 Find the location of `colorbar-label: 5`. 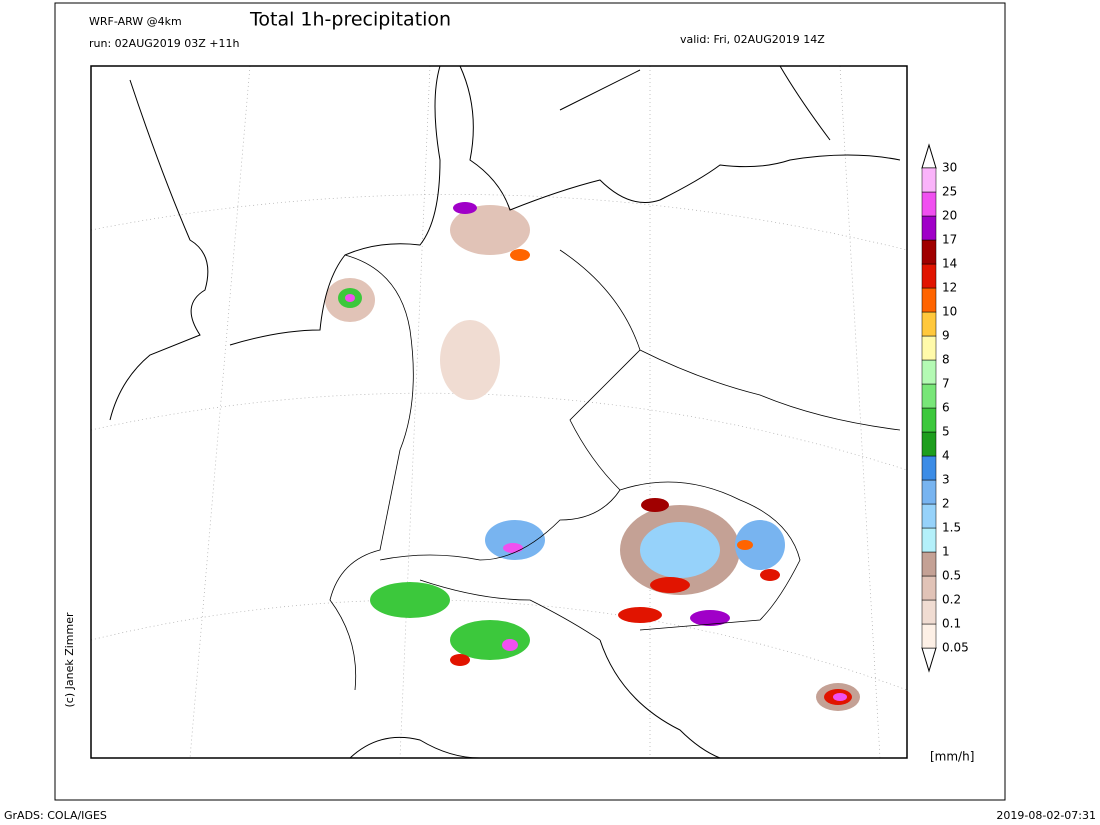

colorbar-label: 5 is located at coordinates (946, 432).